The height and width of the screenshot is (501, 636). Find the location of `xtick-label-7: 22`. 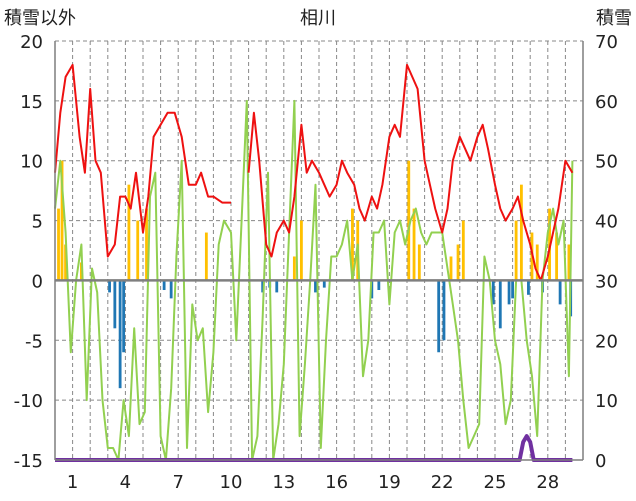

xtick-label-7: 22 is located at coordinates (442, 482).